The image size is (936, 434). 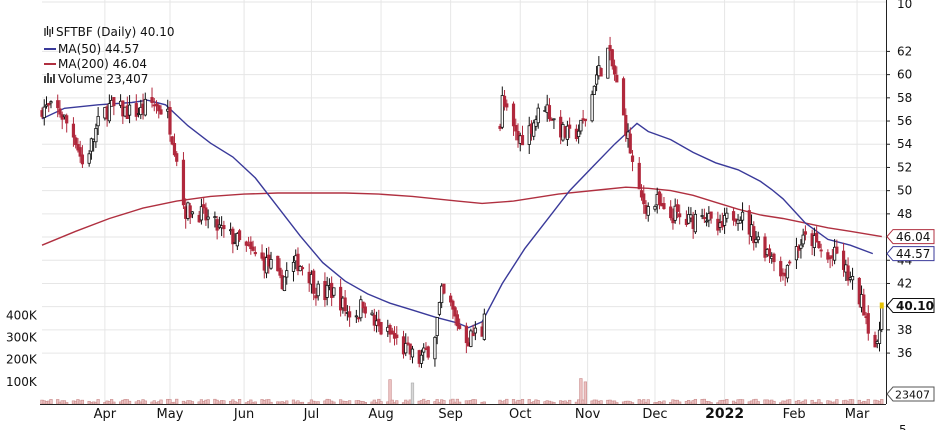 I want to click on time-tick-label: Sep, so click(x=450, y=414).